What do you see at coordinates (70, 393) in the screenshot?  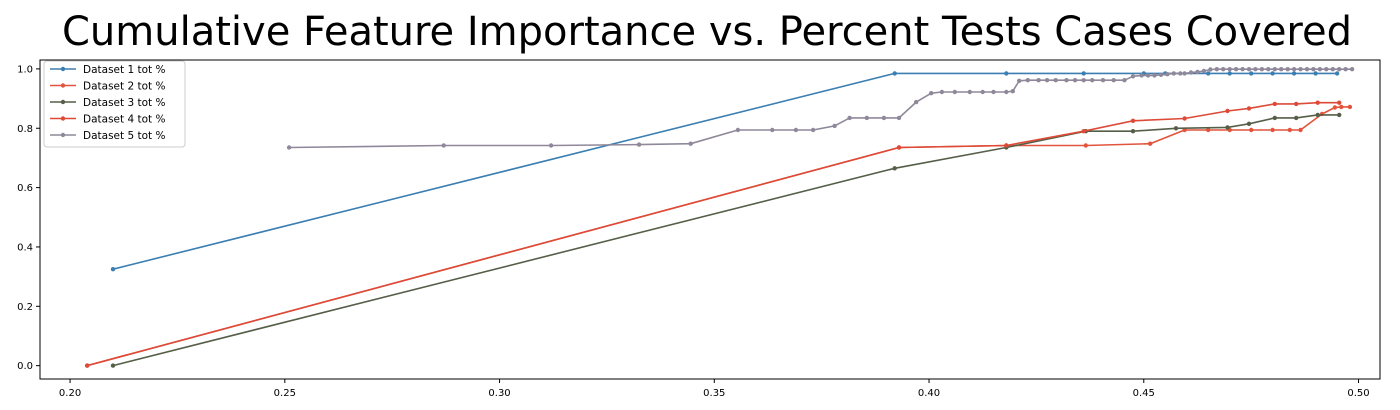 I see `x-tick-label: 0.20` at bounding box center [70, 393].